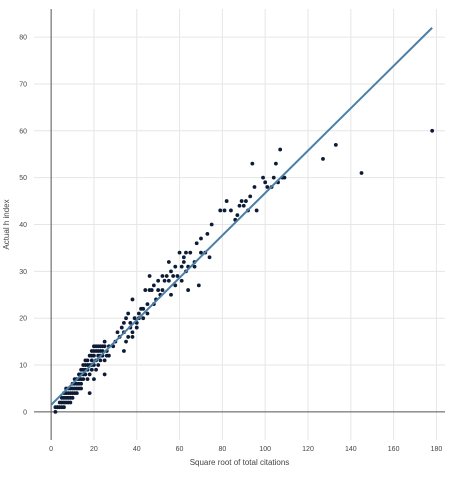  What do you see at coordinates (265, 449) in the screenshot?
I see `x-tick-label: 100` at bounding box center [265, 449].